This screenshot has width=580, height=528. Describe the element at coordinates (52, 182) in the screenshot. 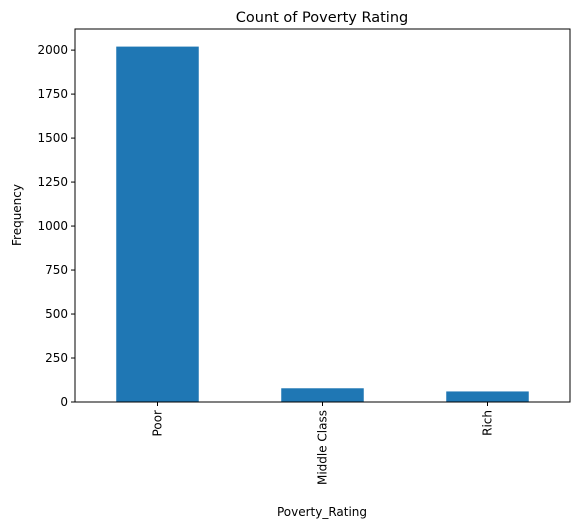

I see `y-tick-label: 1250` at that location.